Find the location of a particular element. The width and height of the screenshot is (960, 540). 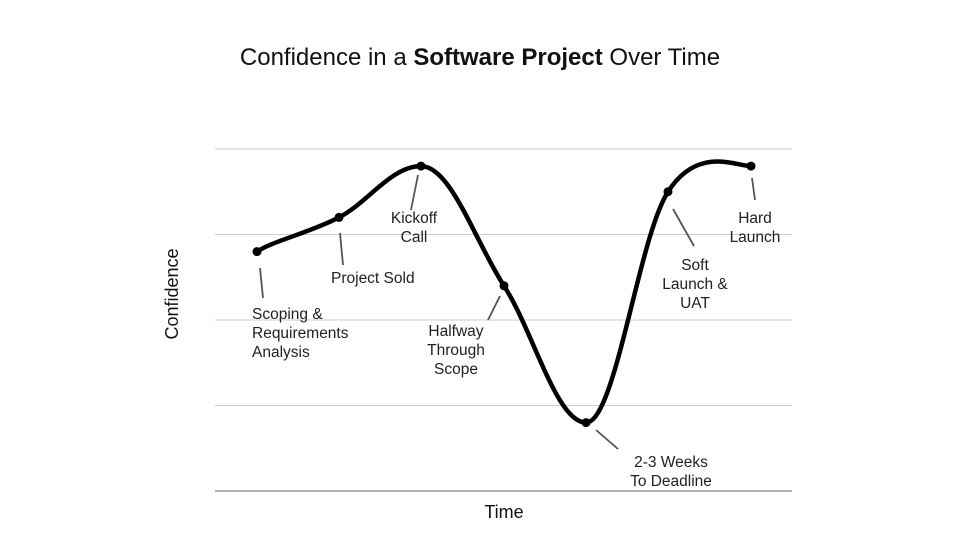

annotation-label: Scoping & Requirements Analysis is located at coordinates (300, 333).